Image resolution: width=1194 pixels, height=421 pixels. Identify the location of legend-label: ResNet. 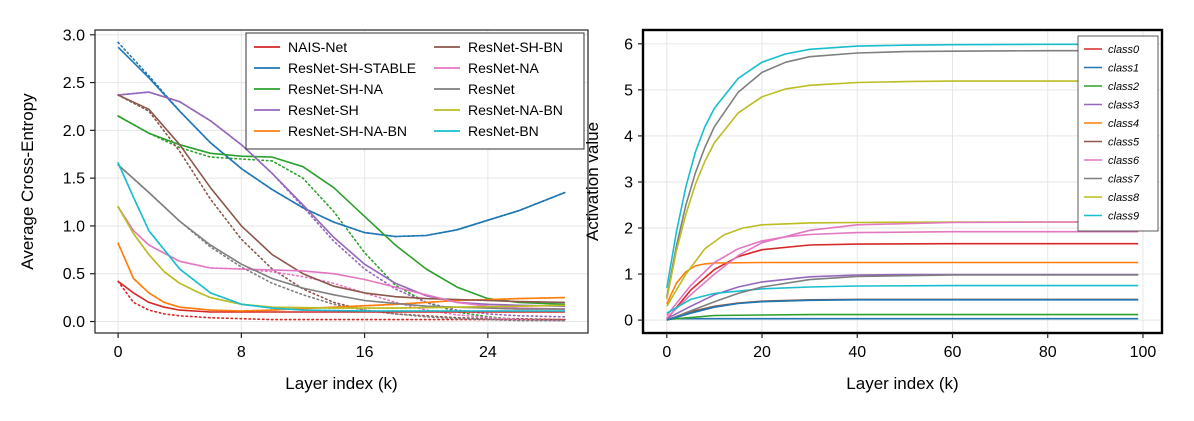
(491, 89).